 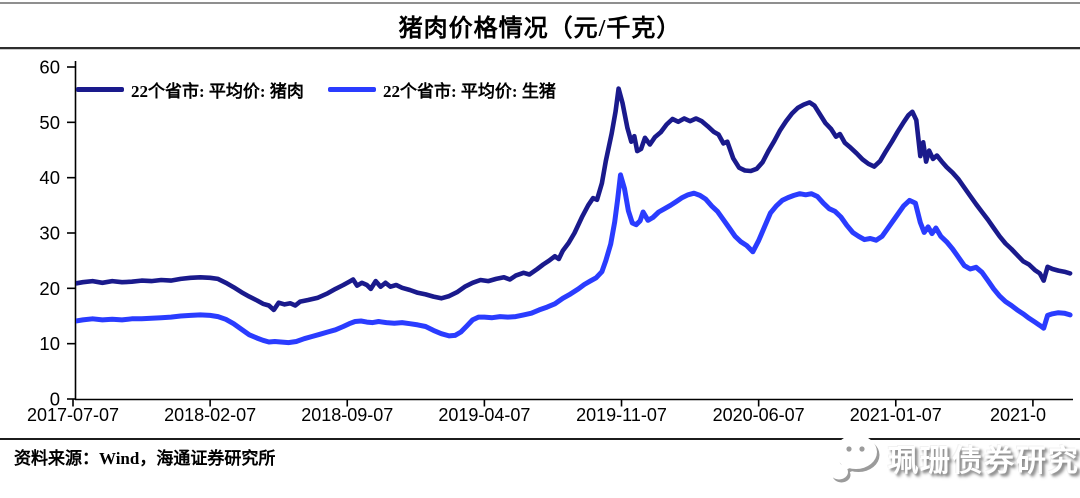 What do you see at coordinates (55, 399) in the screenshot?
I see `y-tick-label: 0` at bounding box center [55, 399].